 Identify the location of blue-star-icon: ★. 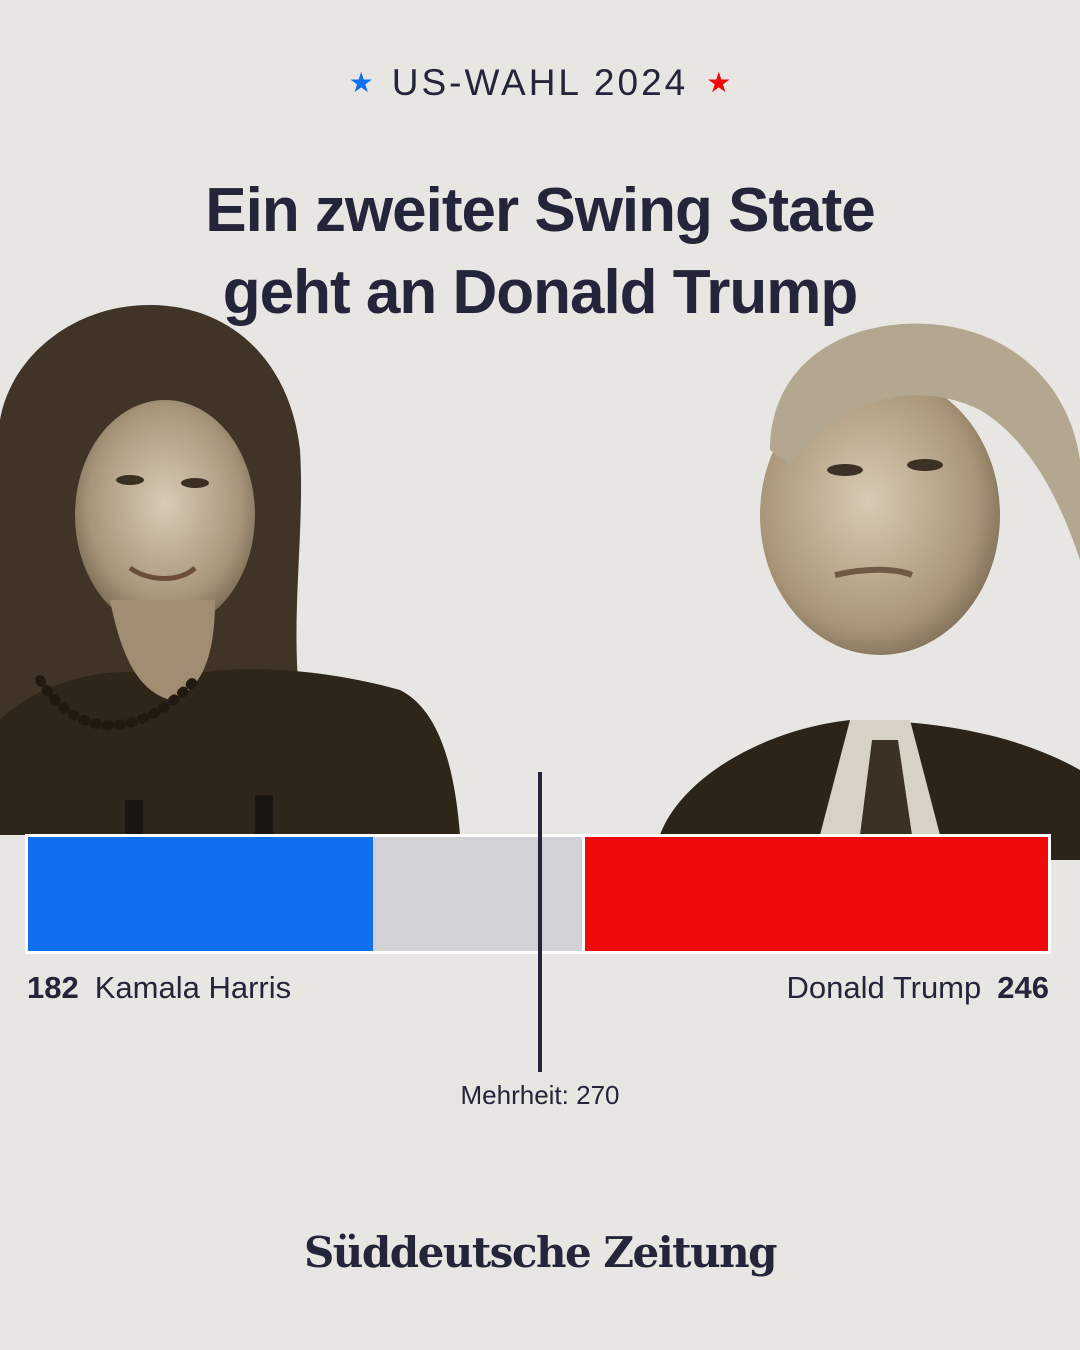
(361, 82).